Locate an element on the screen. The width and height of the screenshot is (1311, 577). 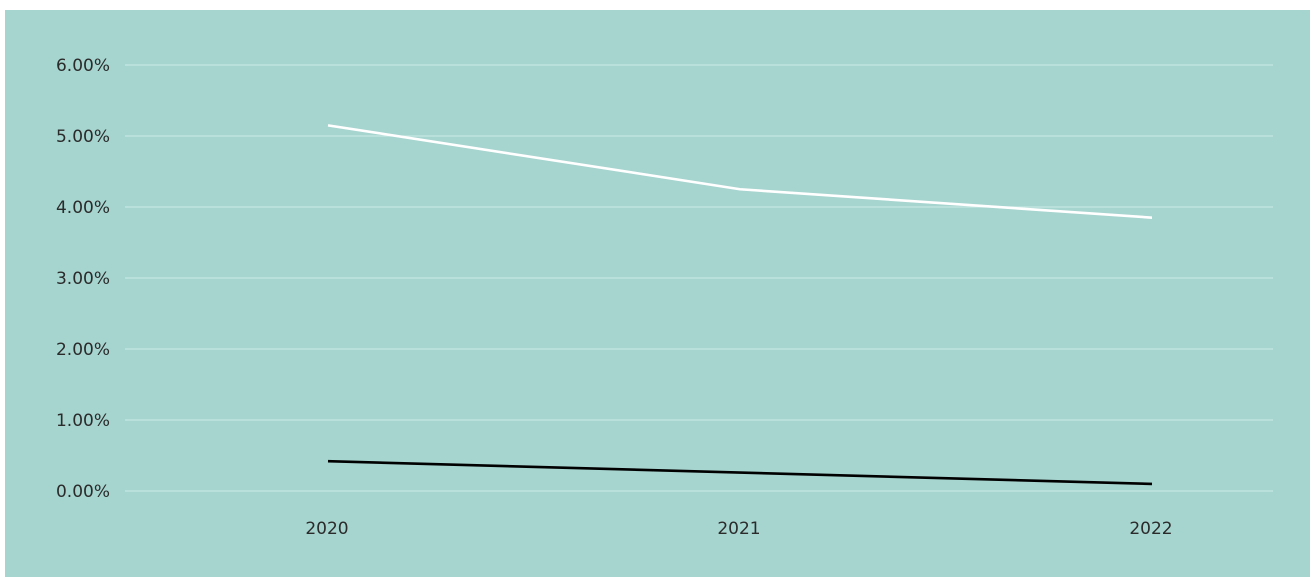
x-tick-label: 2020 is located at coordinates (326, 529).